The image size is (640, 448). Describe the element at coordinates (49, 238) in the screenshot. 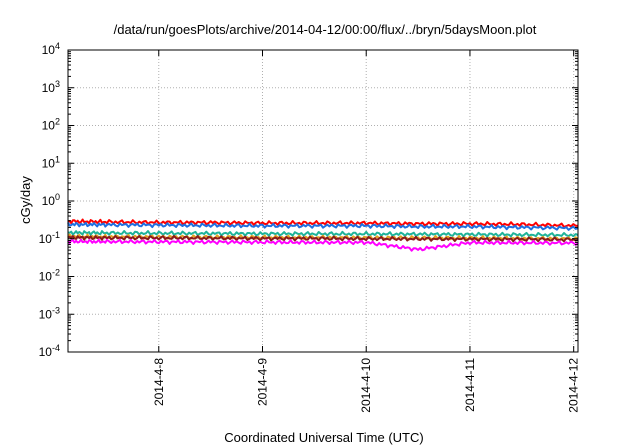

I see `y-tick-label: 10⁻¹` at that location.